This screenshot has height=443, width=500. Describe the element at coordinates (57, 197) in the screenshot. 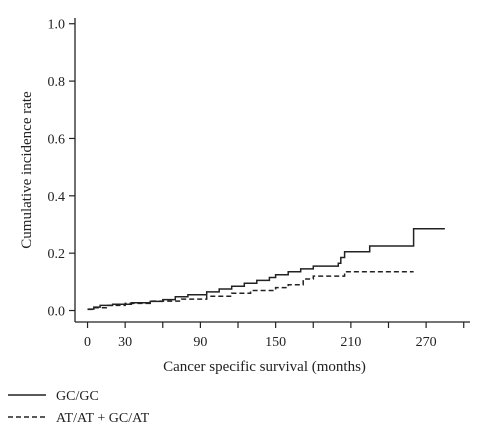

I see `y-tick-label: 0.4` at that location.